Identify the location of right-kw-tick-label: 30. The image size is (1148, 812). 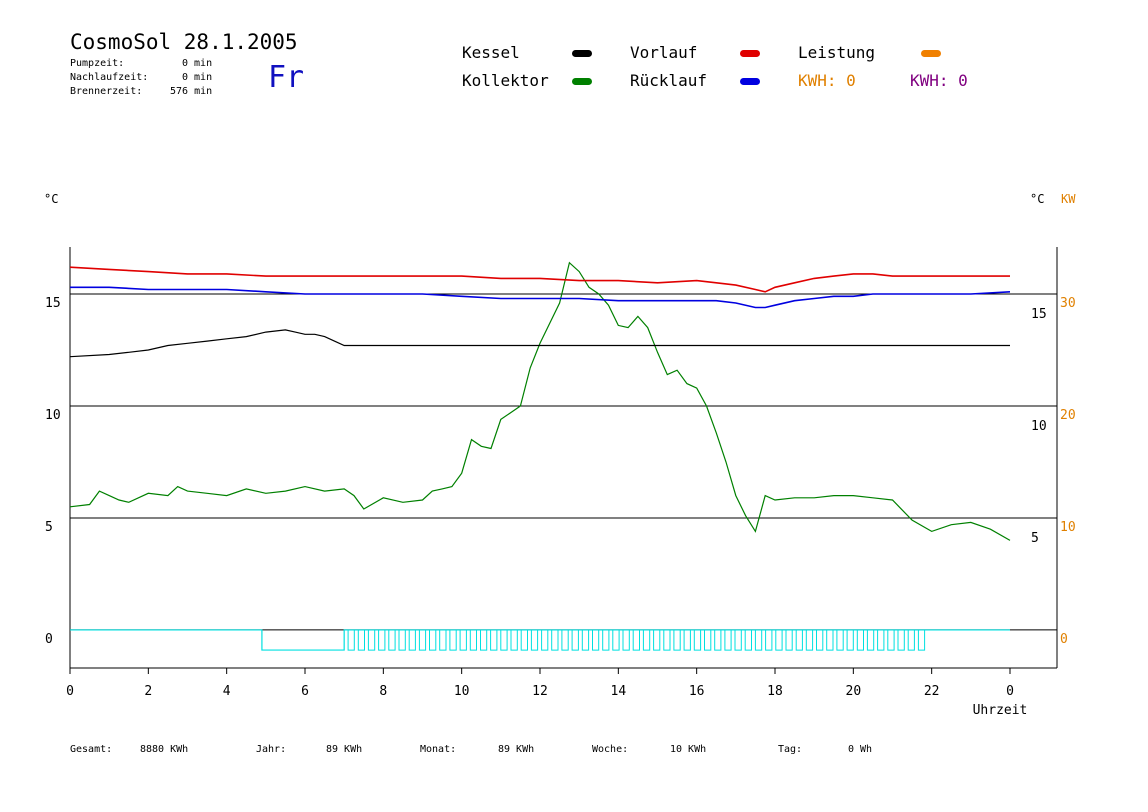
(1068, 303).